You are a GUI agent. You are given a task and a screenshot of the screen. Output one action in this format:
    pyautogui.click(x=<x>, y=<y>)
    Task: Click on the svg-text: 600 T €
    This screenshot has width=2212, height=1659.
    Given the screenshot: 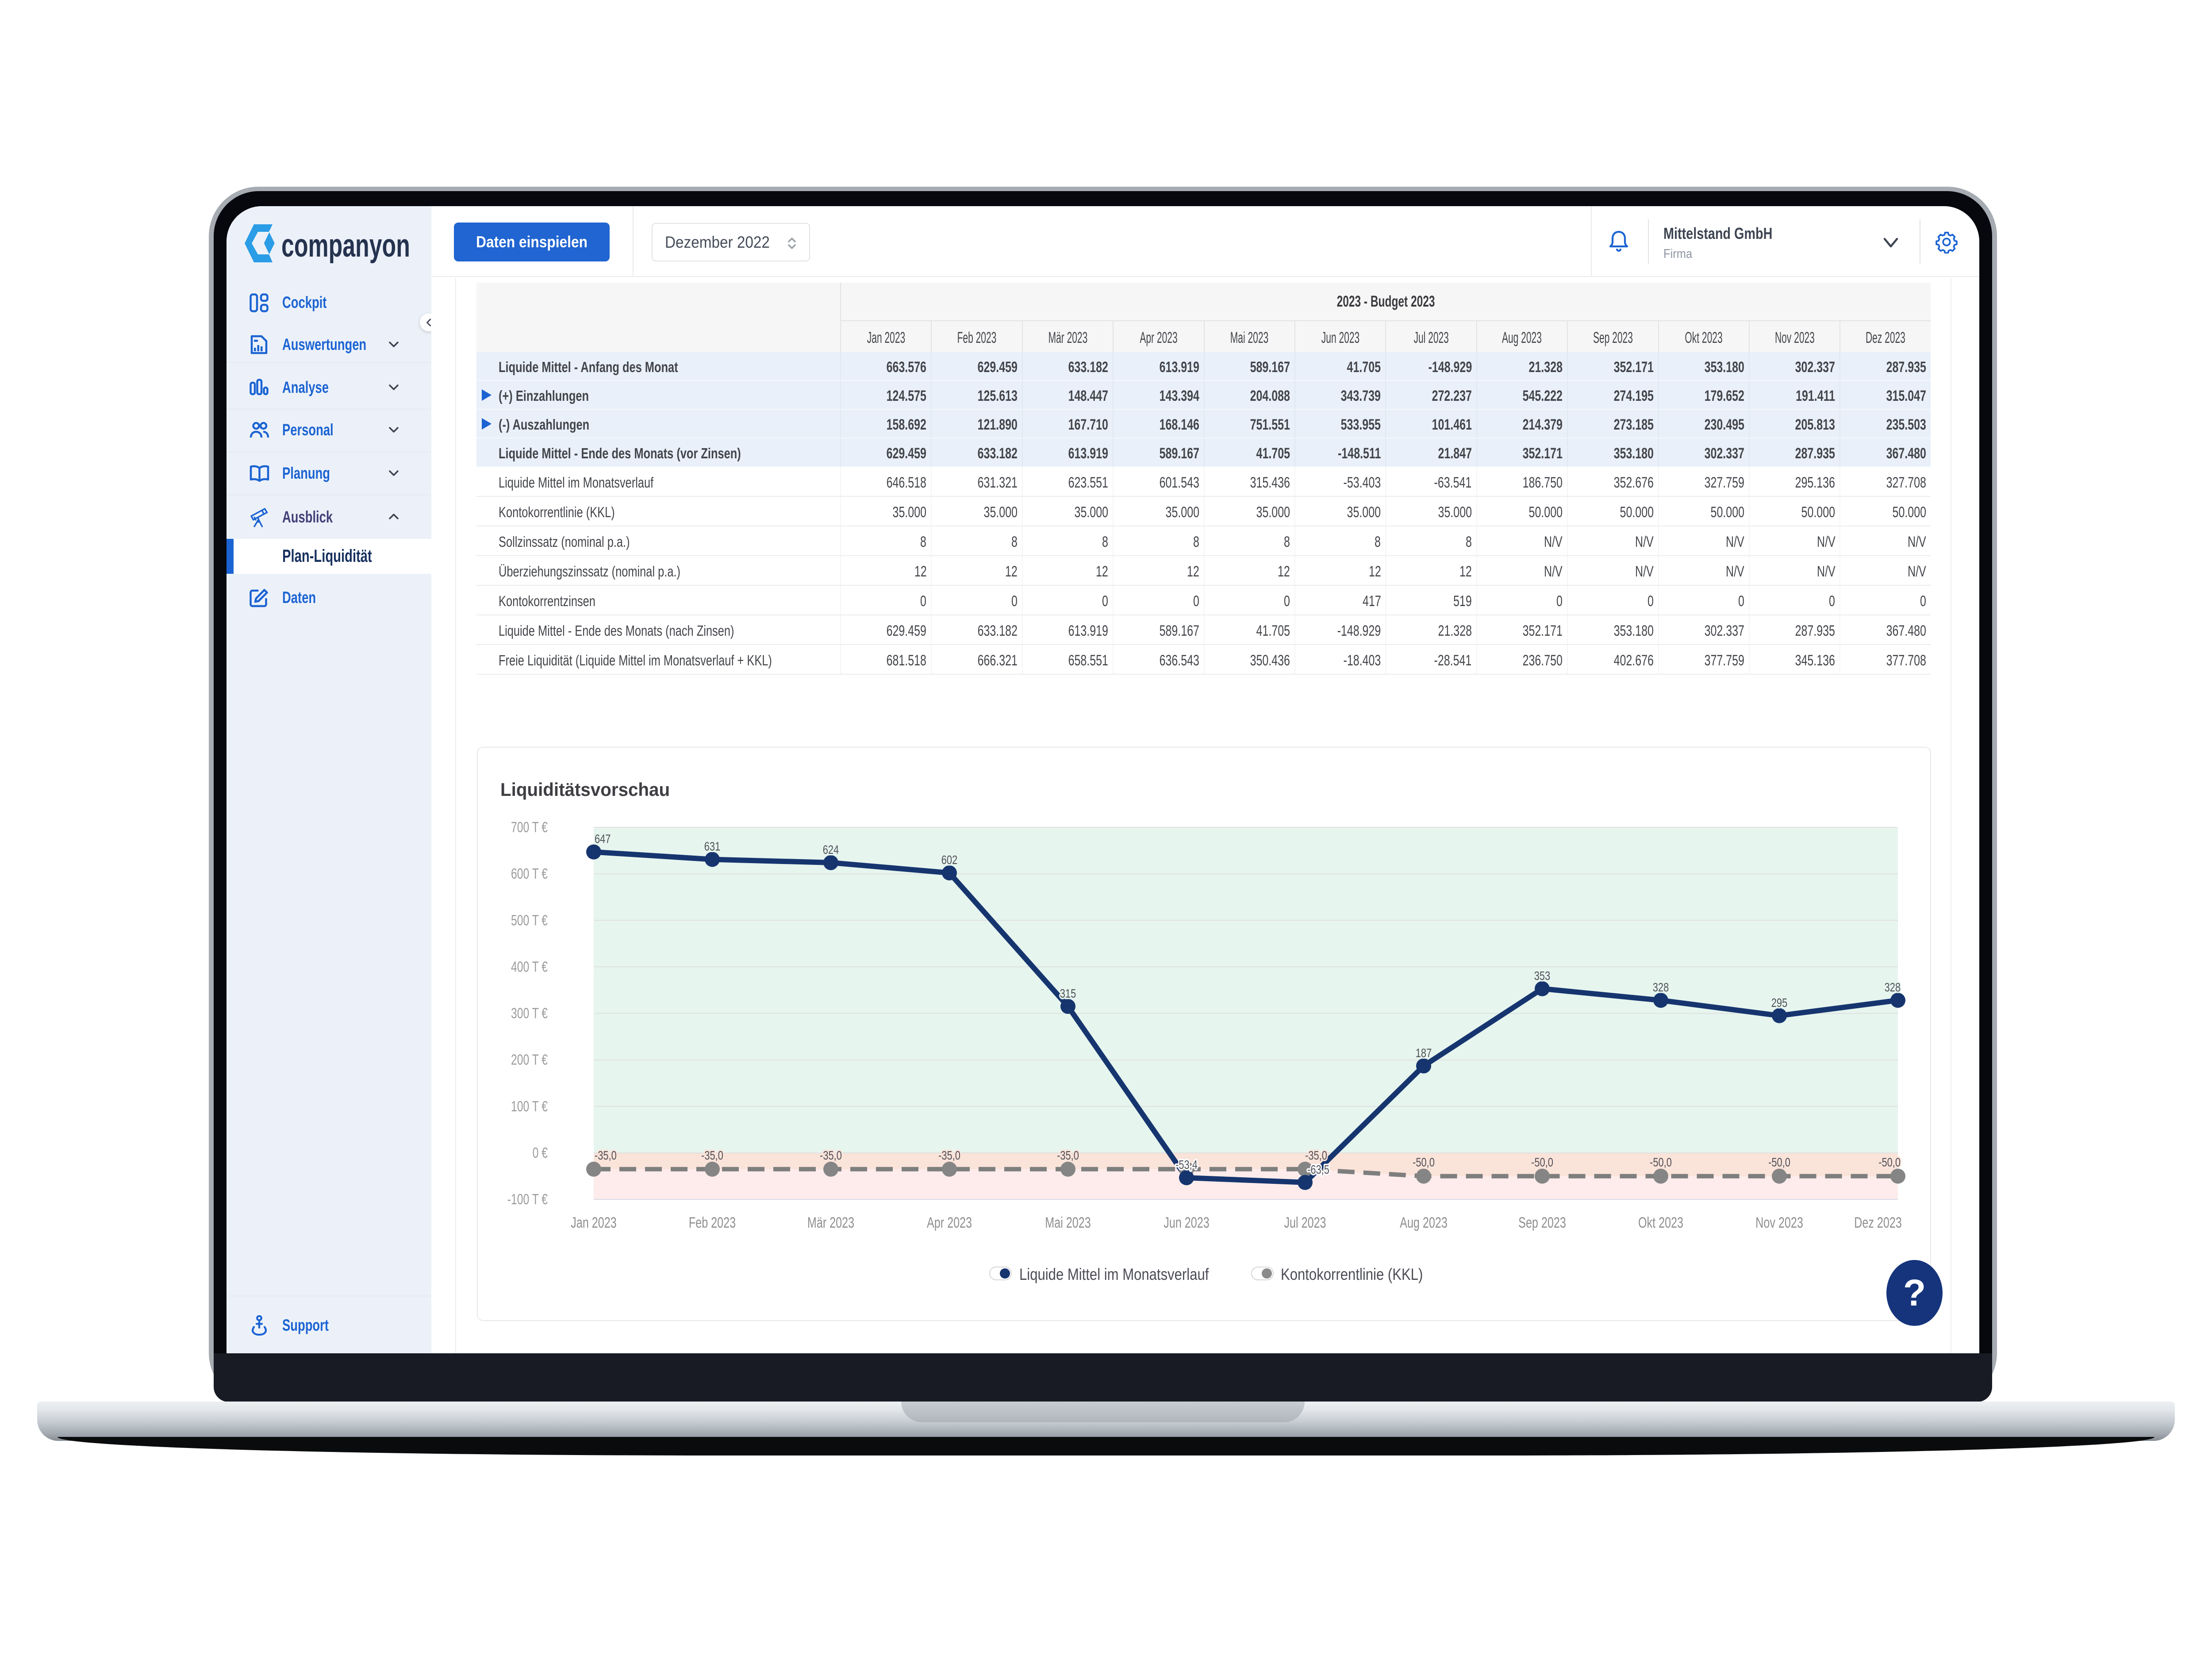 What is the action you would take?
    pyautogui.click(x=529, y=874)
    